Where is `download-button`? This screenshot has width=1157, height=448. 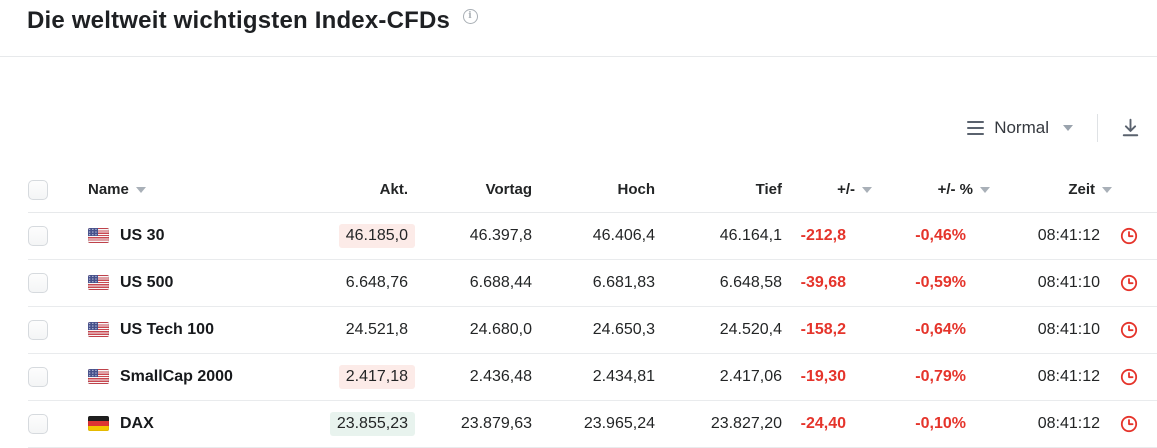
download-button is located at coordinates (1130, 128).